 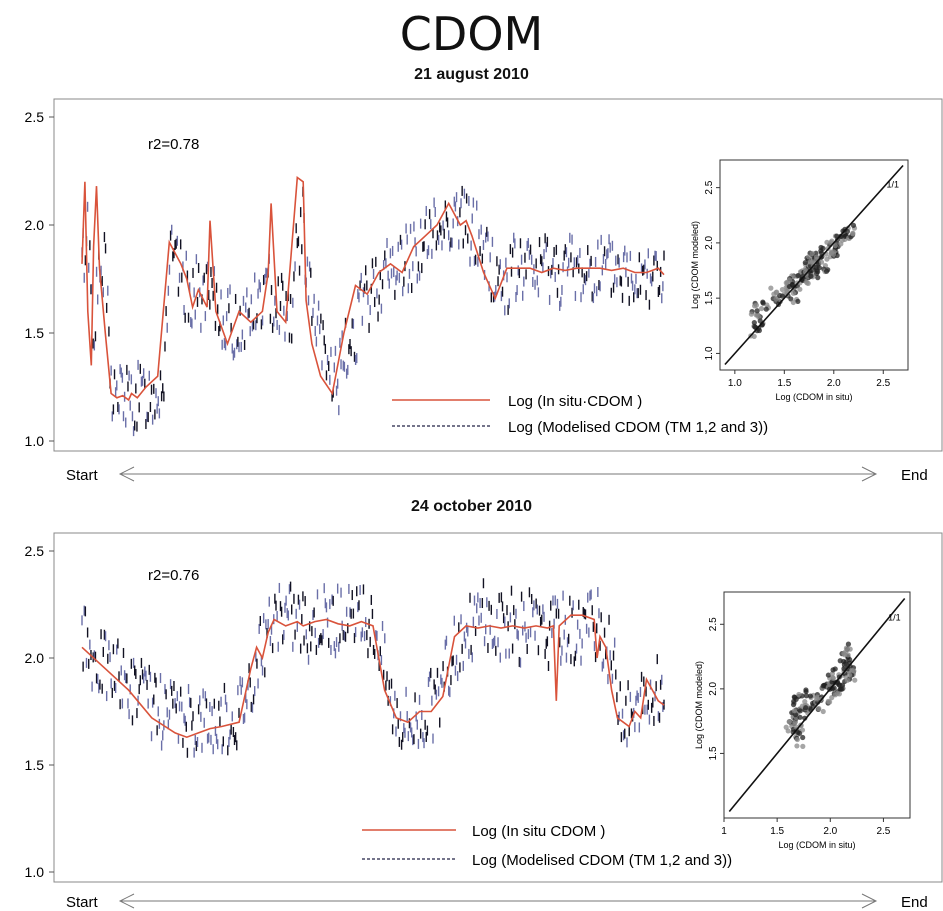 I want to click on panel-1-subtitle: 21 august 2010, so click(x=471, y=74).